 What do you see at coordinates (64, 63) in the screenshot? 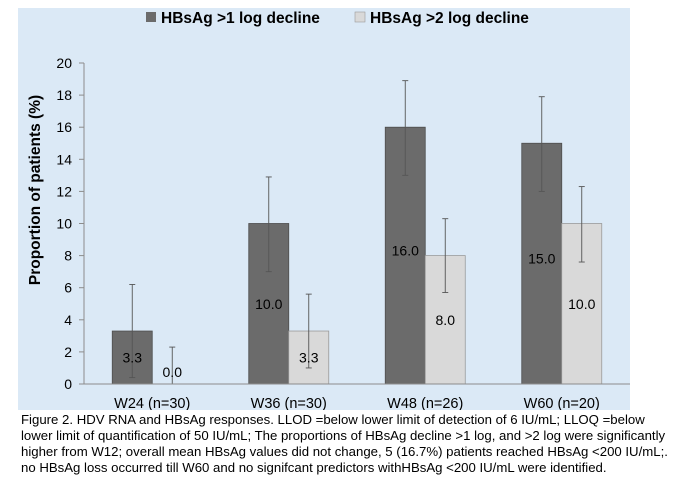
I see `y-tick-label: 20` at bounding box center [64, 63].